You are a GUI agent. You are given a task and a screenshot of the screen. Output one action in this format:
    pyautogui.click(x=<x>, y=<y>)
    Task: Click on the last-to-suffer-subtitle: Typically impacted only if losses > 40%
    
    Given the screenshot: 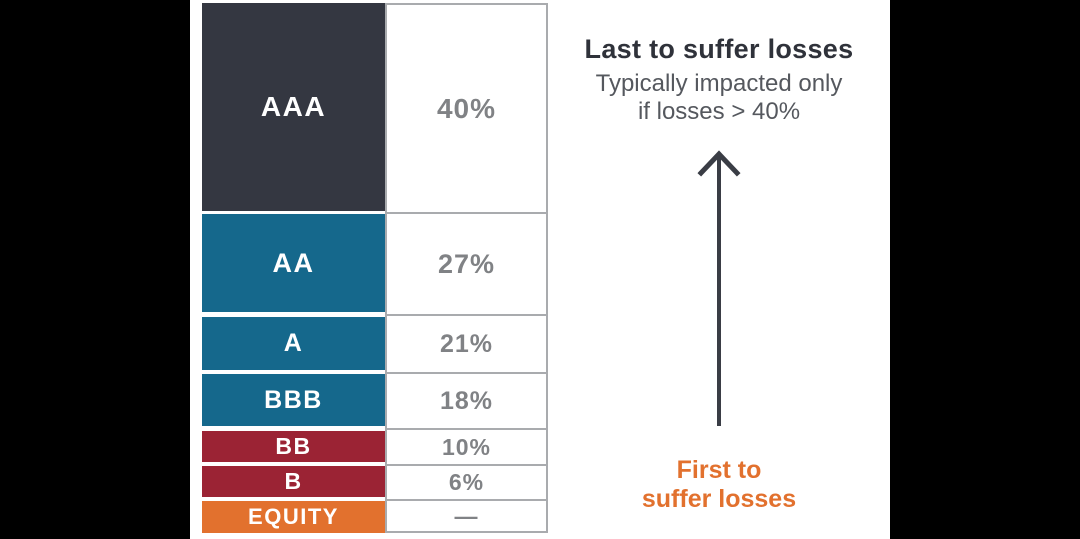 What is the action you would take?
    pyautogui.click(x=719, y=98)
    